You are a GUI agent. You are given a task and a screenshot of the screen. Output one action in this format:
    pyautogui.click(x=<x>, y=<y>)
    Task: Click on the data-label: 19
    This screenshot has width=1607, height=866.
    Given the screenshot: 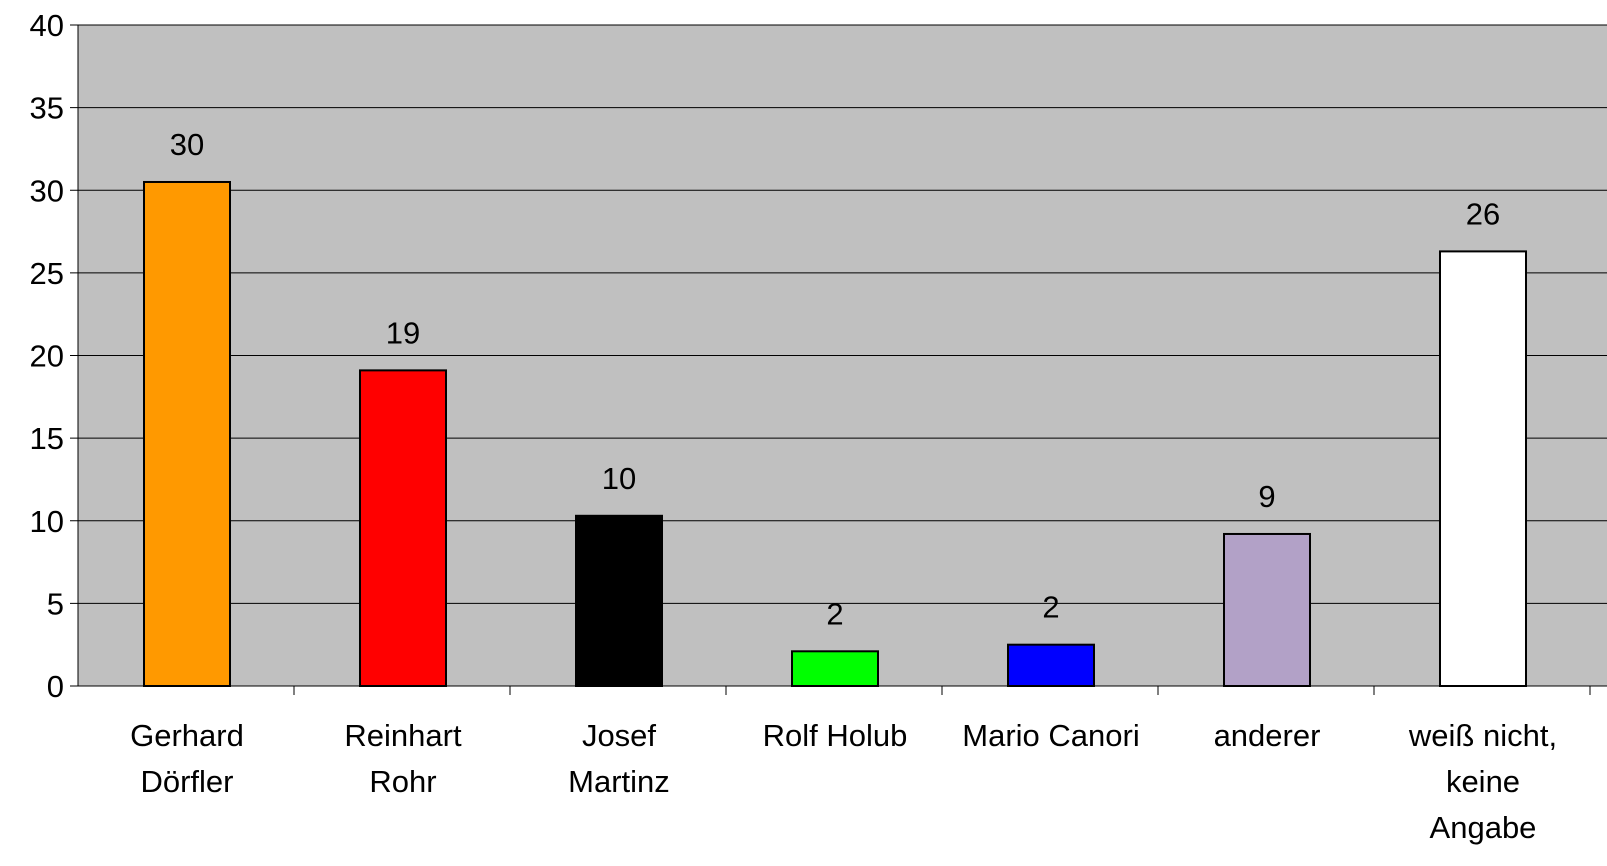 What is the action you would take?
    pyautogui.click(x=403, y=332)
    